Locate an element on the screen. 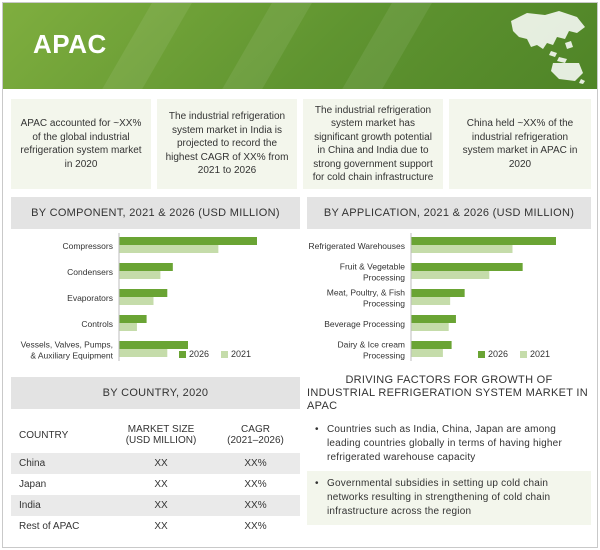 The width and height of the screenshot is (600, 550). cell-country: China is located at coordinates (32, 463).